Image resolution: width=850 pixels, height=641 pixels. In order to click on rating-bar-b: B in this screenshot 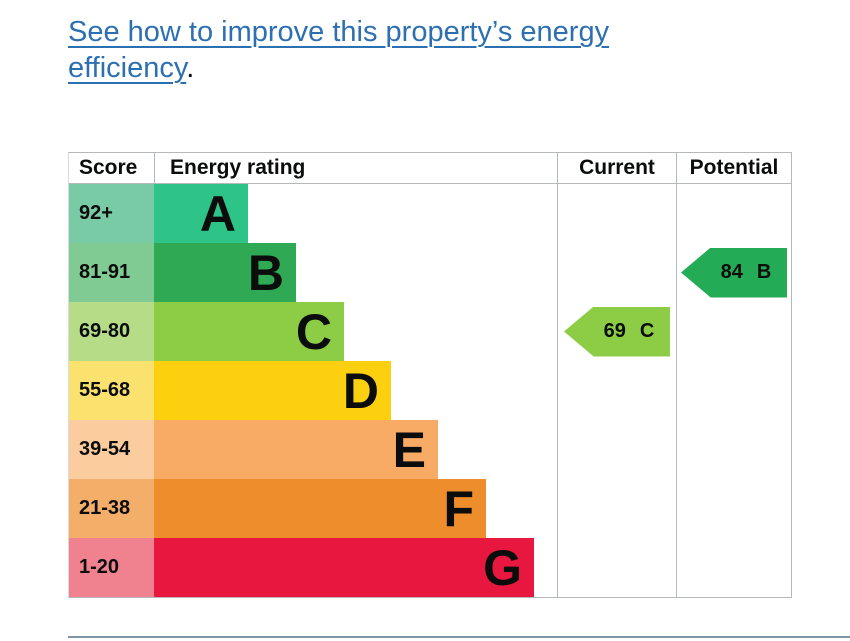, I will do `click(225, 272)`.